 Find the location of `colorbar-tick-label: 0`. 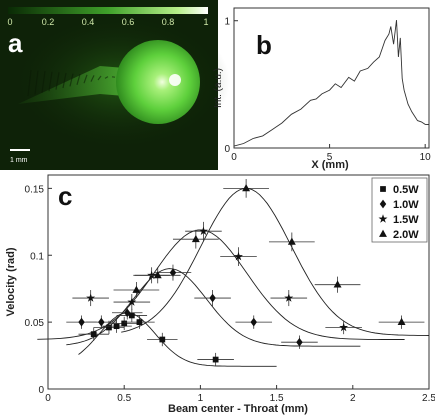

colorbar-tick-label: 0 is located at coordinates (9, 22).